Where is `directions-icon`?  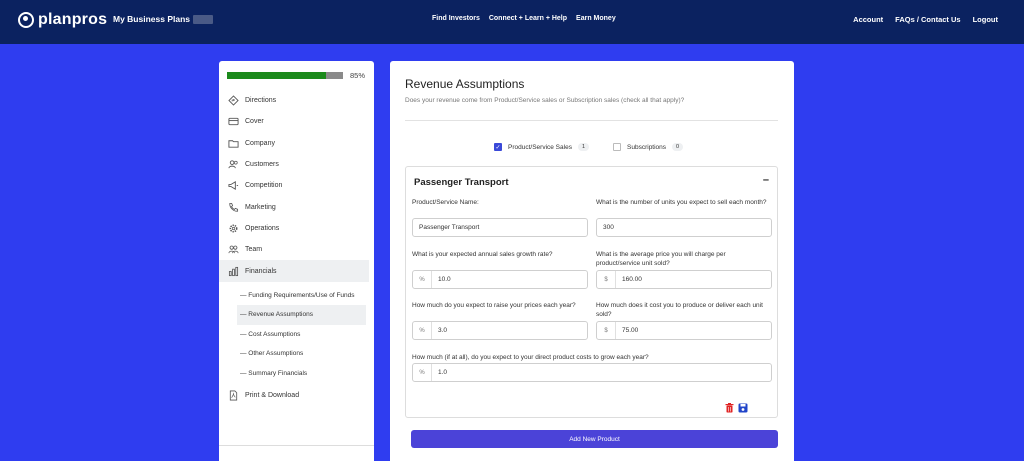
directions-icon is located at coordinates (233, 100).